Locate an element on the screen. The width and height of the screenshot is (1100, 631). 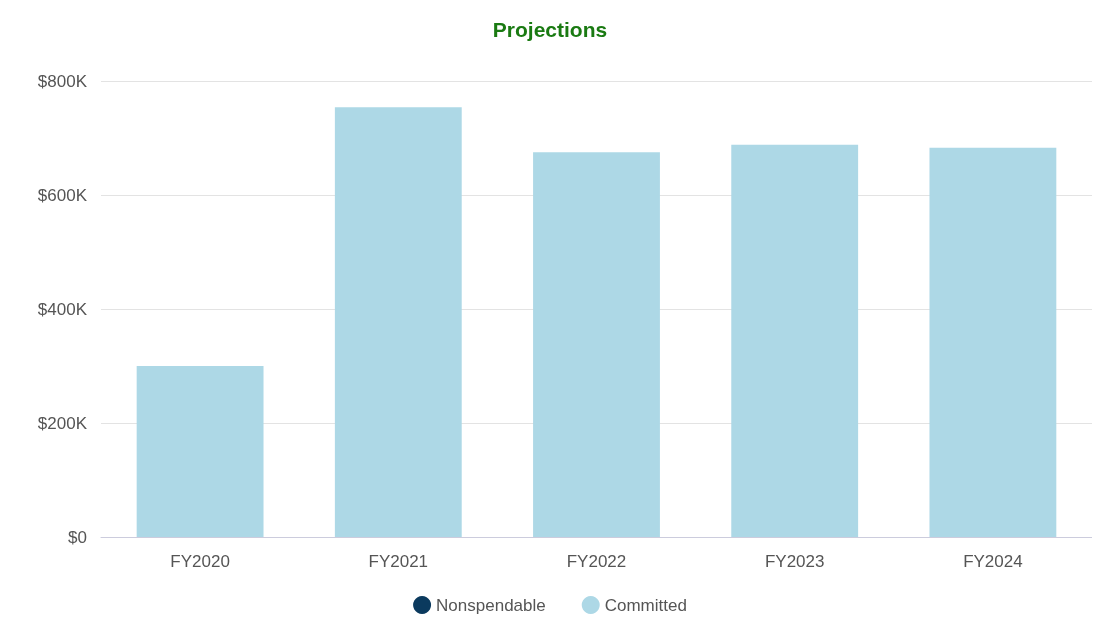
chart-title: Projections is located at coordinates (550, 29).